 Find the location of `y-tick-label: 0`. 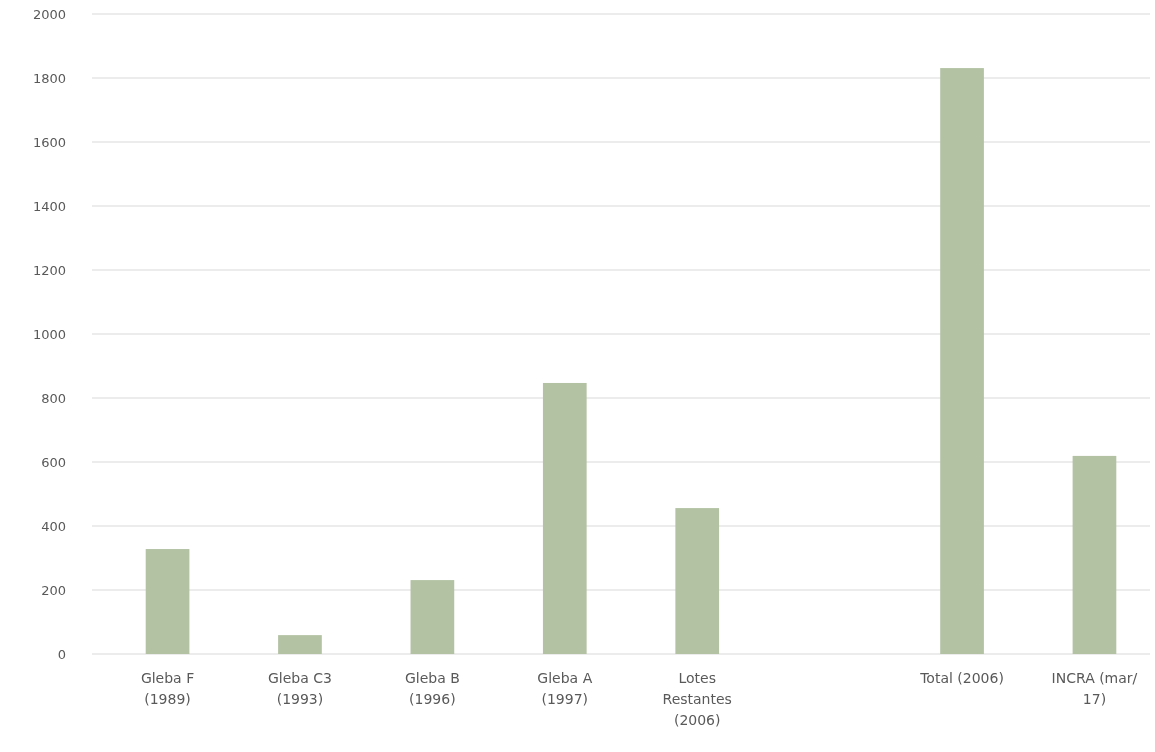

y-tick-label: 0 is located at coordinates (61, 654).